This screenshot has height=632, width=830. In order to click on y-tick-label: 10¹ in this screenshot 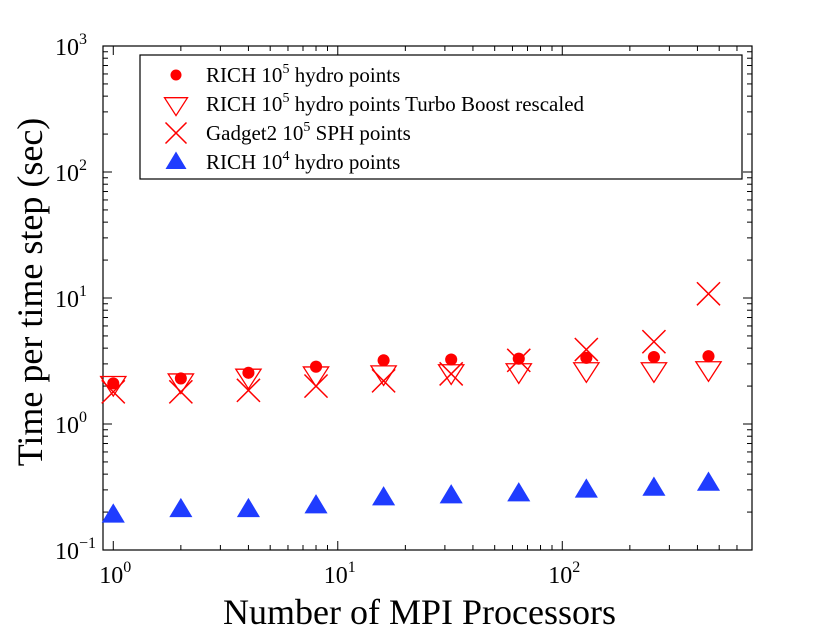, I will do `click(71, 298)`.